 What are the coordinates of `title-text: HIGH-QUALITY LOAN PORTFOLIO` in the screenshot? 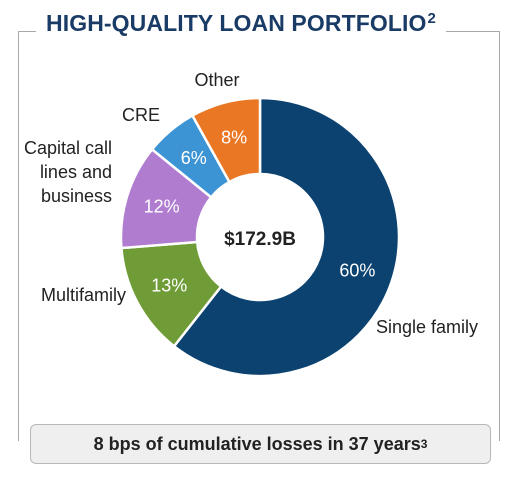 It's located at (236, 23).